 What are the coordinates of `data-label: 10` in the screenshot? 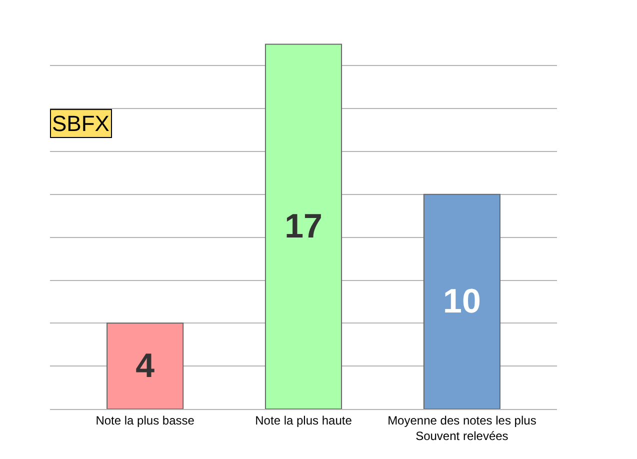 It's located at (462, 301).